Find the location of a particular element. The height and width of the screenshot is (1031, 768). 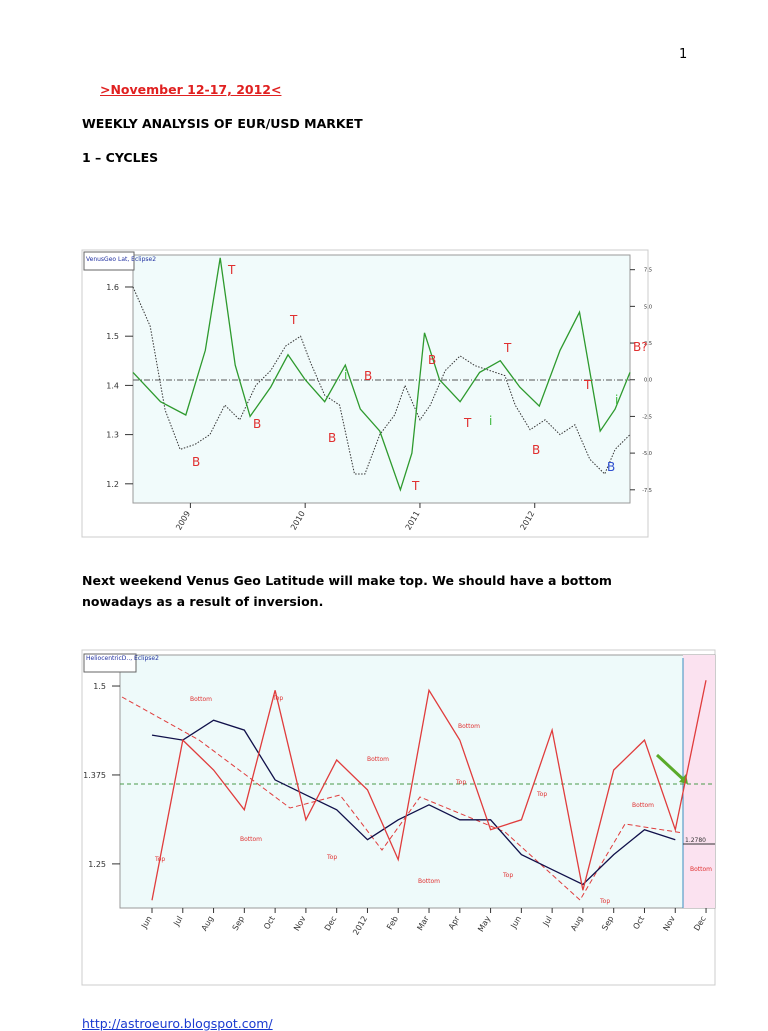

date-line: >November 12-17, 2012< is located at coordinates (191, 89).